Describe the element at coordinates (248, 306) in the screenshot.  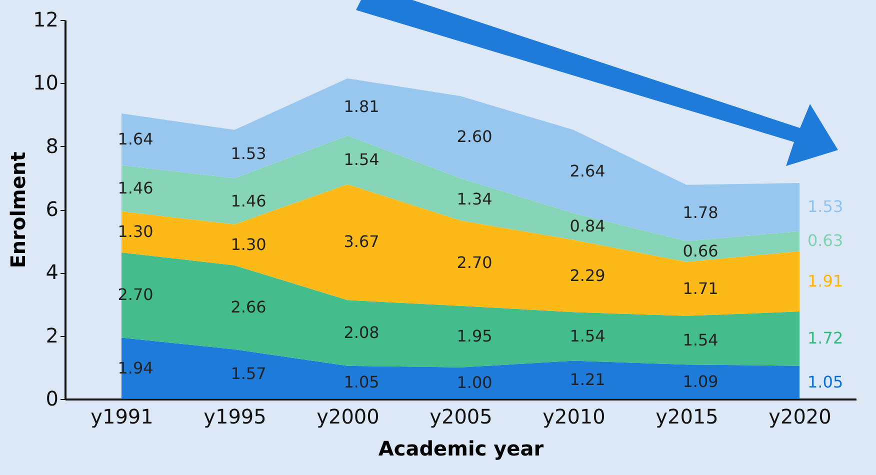
I see `data-label: 2.66` at that location.